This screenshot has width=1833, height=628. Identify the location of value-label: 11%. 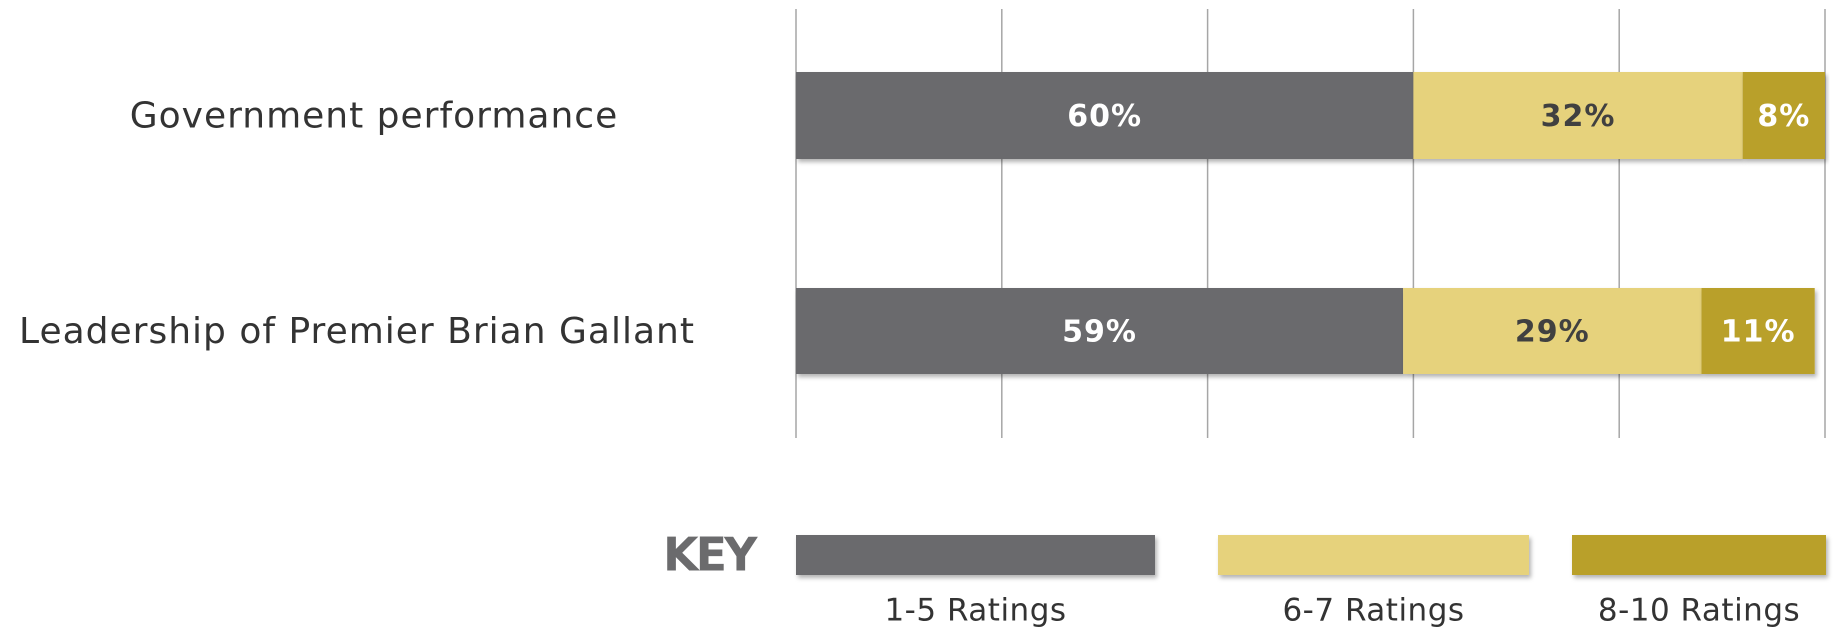
(1758, 332).